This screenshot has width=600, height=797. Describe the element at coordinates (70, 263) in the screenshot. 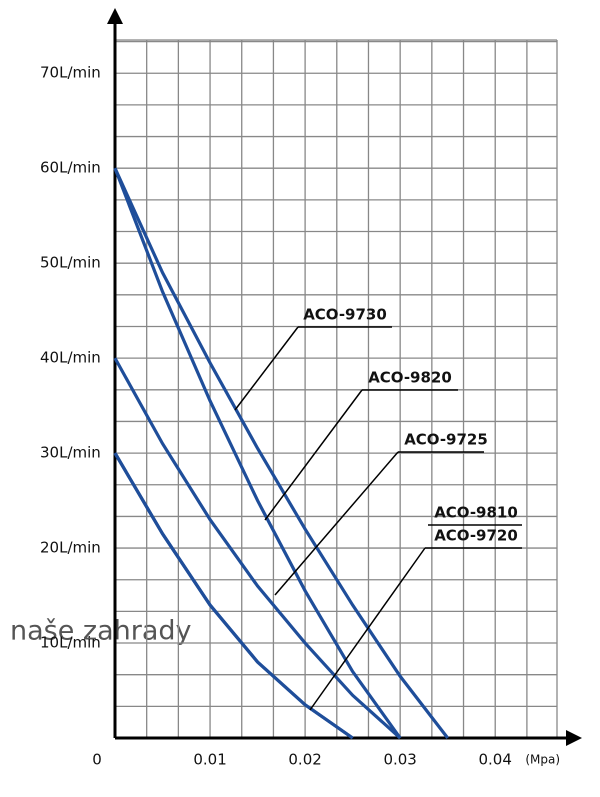

I see `y-tick-label: 50L/min` at that location.